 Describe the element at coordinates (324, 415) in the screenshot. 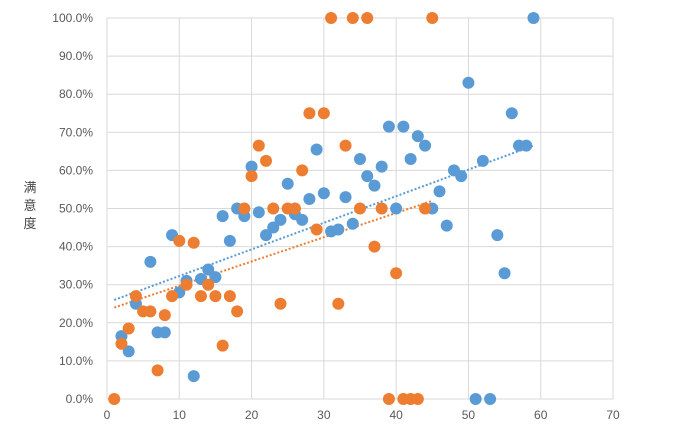

I see `x-tick-label: 30` at that location.